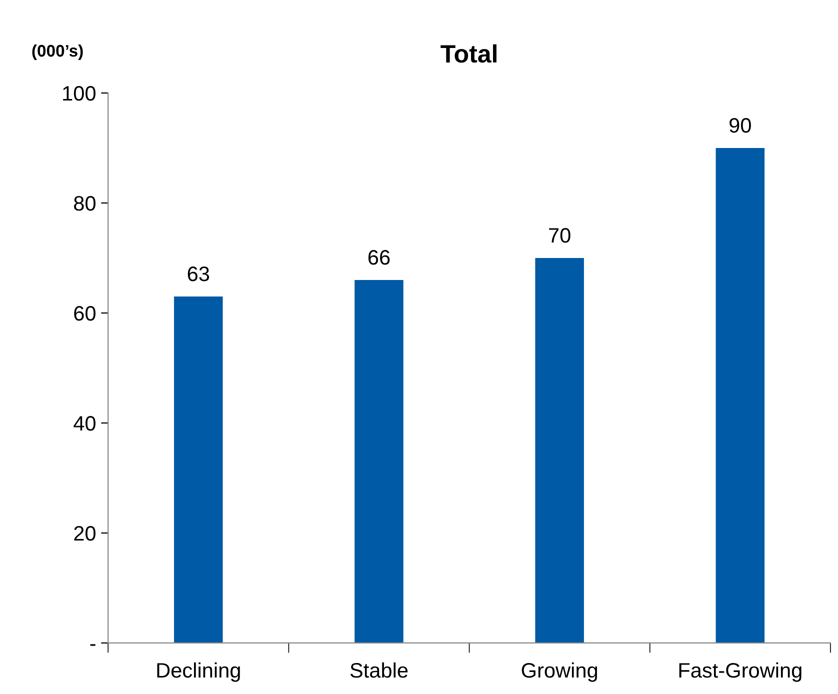 This screenshot has width=838, height=694. I want to click on data-label: 70, so click(559, 235).